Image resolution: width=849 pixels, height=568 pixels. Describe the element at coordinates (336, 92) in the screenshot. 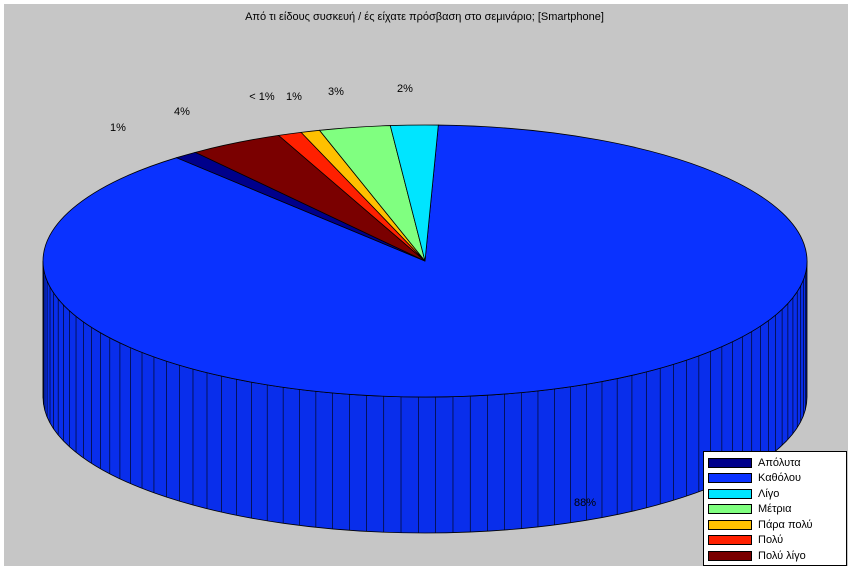

I see `slice-label-6: 3%` at that location.